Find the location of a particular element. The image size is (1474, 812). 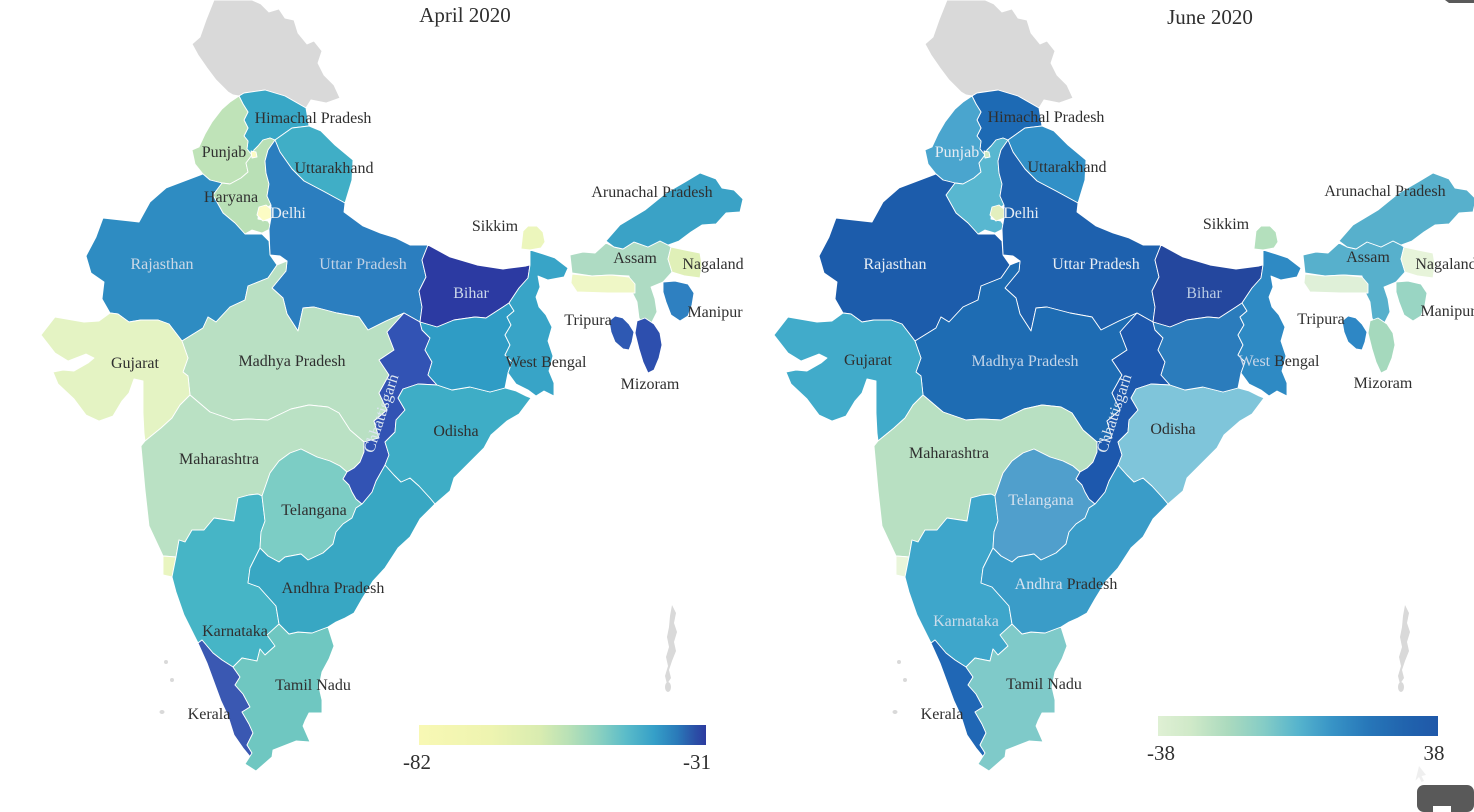

svg-text: Haryana is located at coordinates (231, 197).